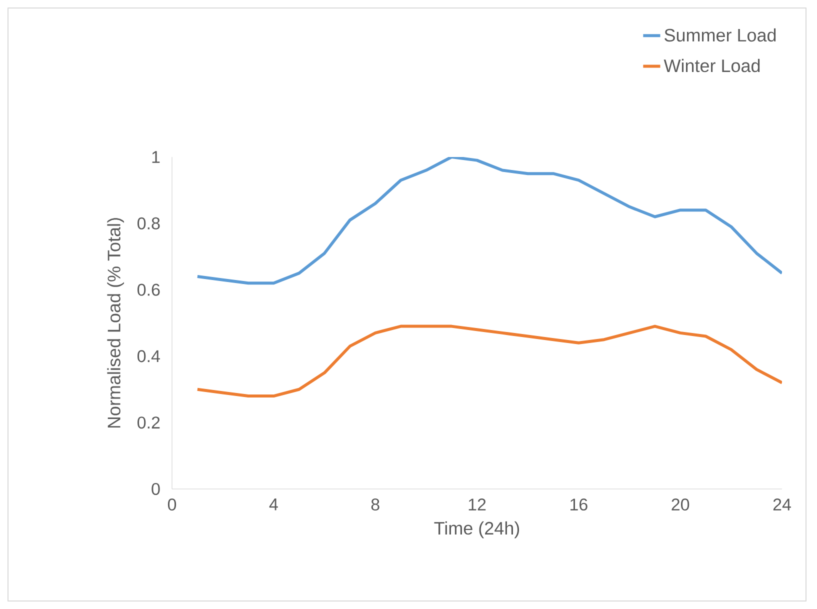 The width and height of the screenshot is (817, 609). Describe the element at coordinates (477, 504) in the screenshot. I see `x-tick-label: 12` at that location.